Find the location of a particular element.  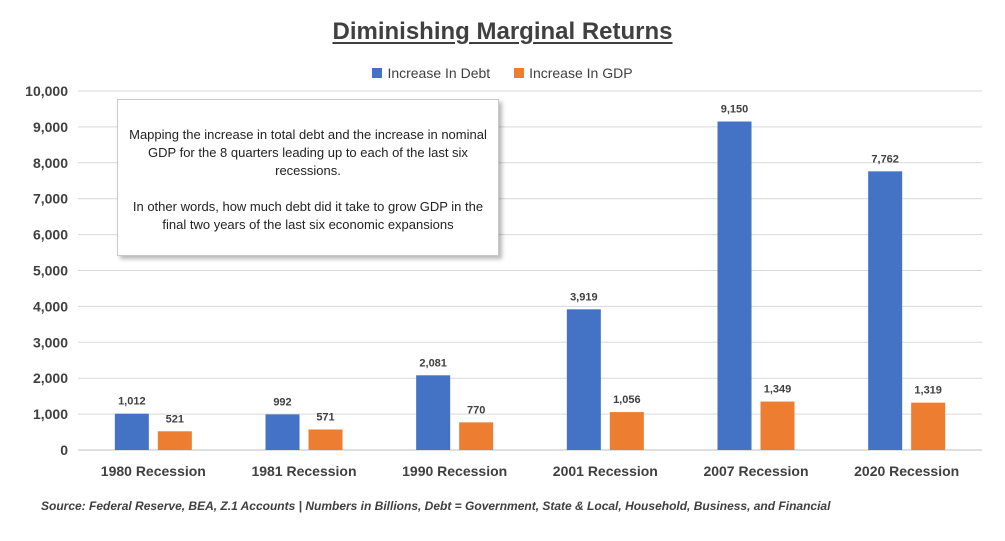

data-label-gdp: 1,349 is located at coordinates (778, 390).